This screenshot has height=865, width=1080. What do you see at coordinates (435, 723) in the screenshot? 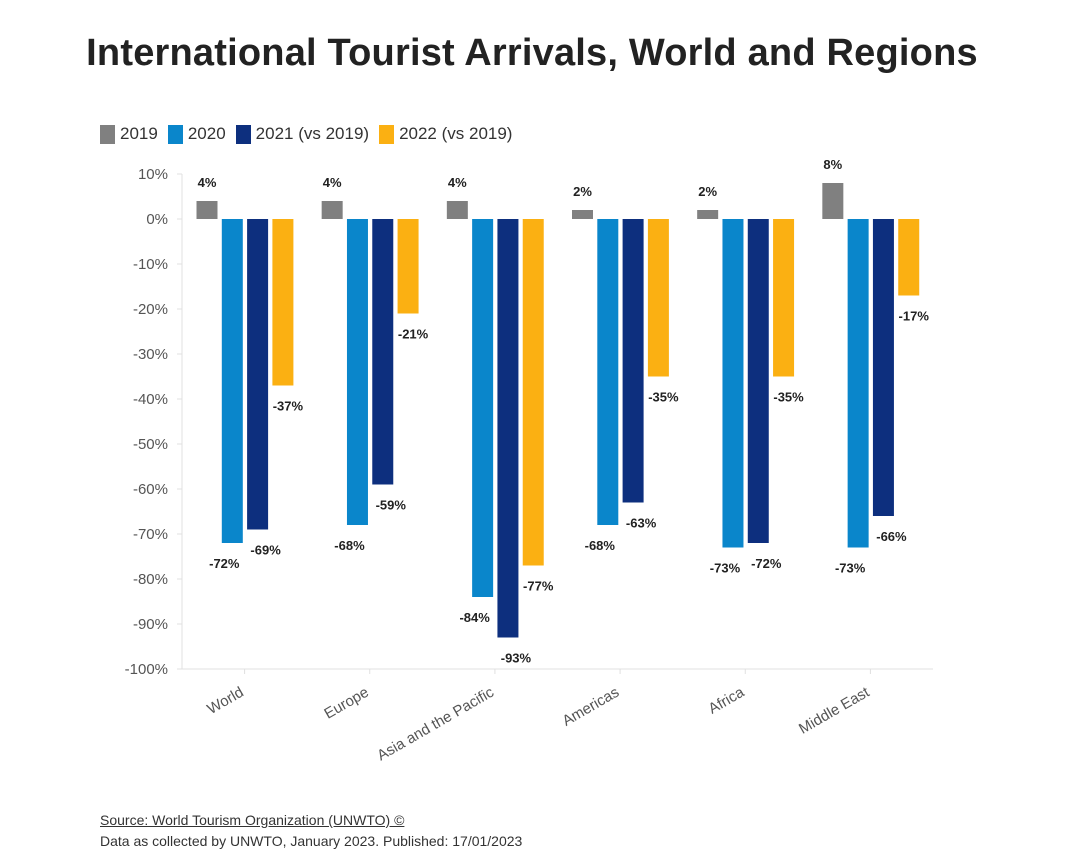
I see `x-tick-label: Asia and the Pacific` at bounding box center [435, 723].